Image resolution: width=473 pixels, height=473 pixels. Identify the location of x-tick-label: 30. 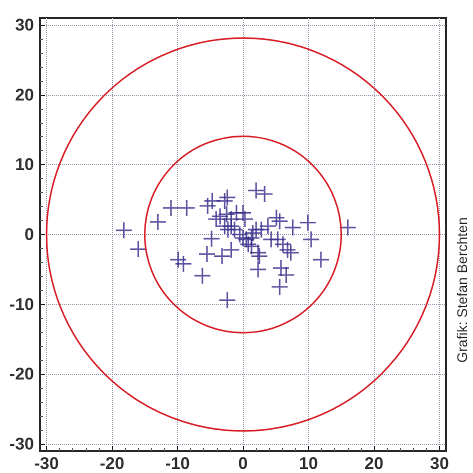
(439, 463).